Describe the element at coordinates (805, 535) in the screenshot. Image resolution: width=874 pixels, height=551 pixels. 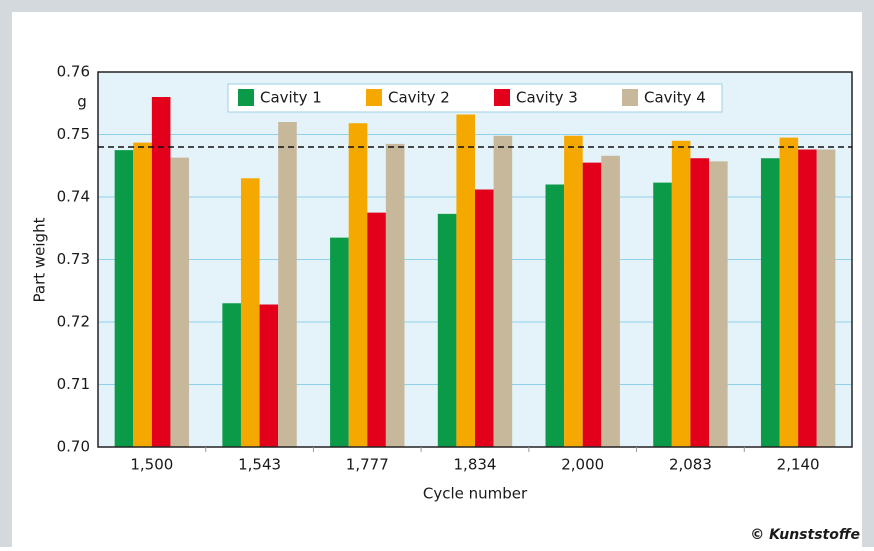
I see `credit: © Kunststoffe` at that location.